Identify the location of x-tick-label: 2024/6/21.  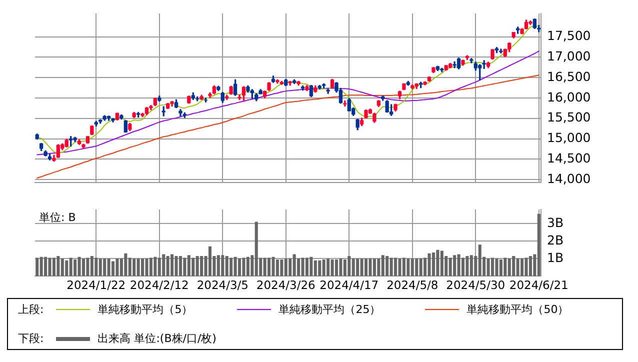
(538, 285).